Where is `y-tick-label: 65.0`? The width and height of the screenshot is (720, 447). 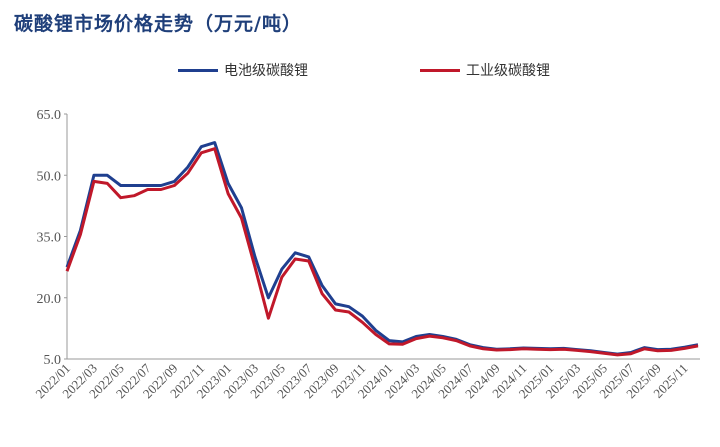
y-tick-label: 65.0 is located at coordinates (49, 115).